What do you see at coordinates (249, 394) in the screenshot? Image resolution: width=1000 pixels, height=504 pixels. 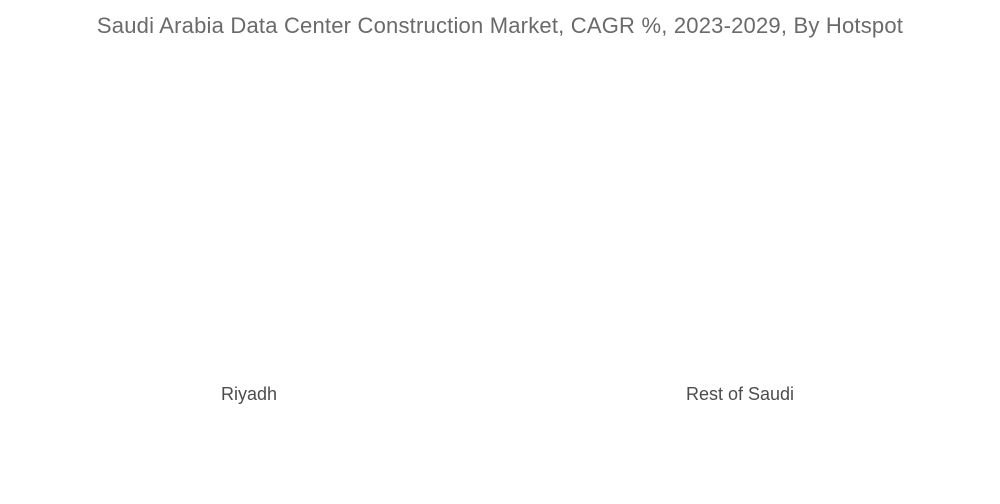 I see `category-label-riyadh: Riyadh` at bounding box center [249, 394].